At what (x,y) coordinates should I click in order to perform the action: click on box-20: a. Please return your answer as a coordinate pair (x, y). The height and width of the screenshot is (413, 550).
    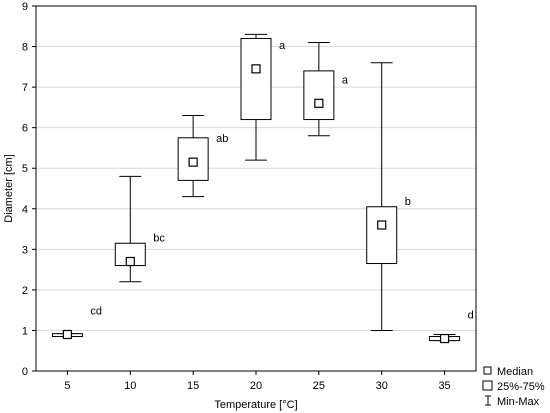
    Looking at the image, I should click on (263, 97).